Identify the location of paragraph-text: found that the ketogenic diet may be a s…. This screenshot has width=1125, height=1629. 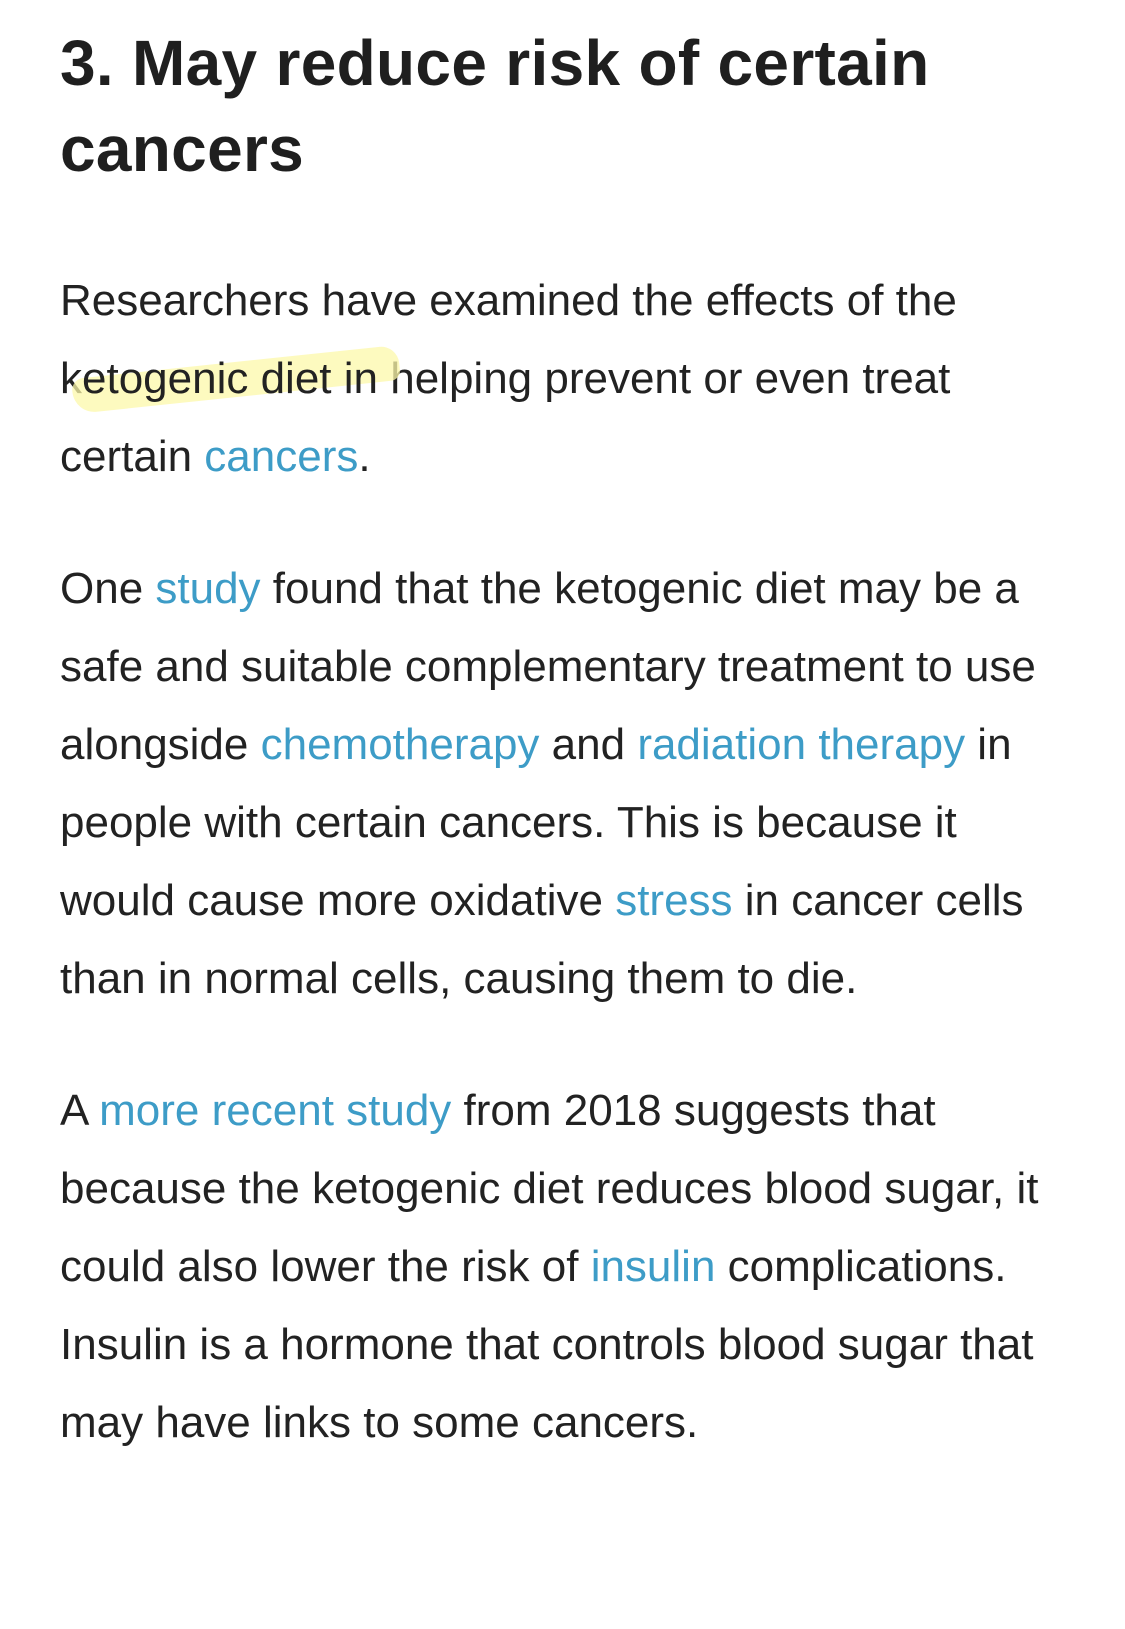
(548, 666).